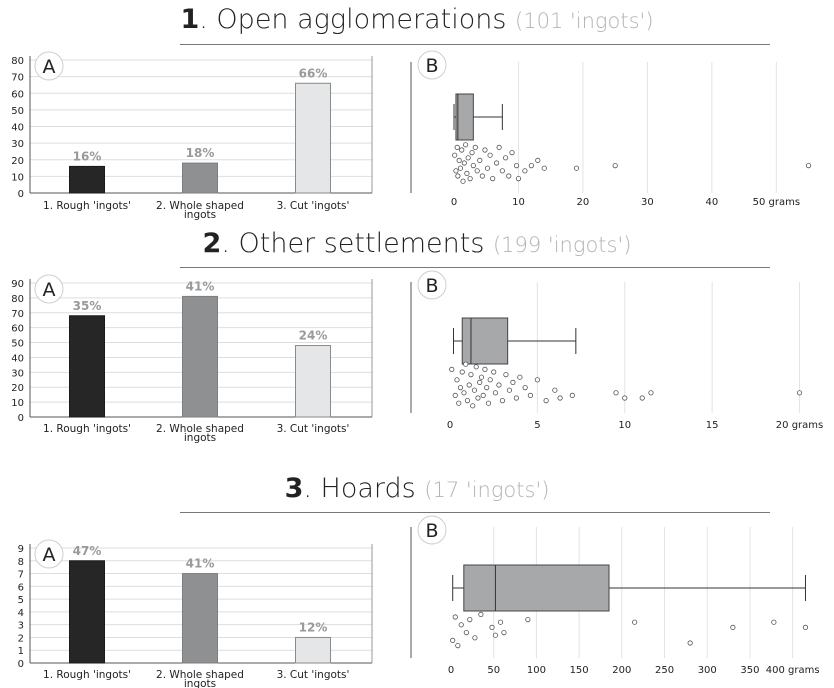  Describe the element at coordinates (21, 638) in the screenshot. I see `y-tick-label: 2` at that location.